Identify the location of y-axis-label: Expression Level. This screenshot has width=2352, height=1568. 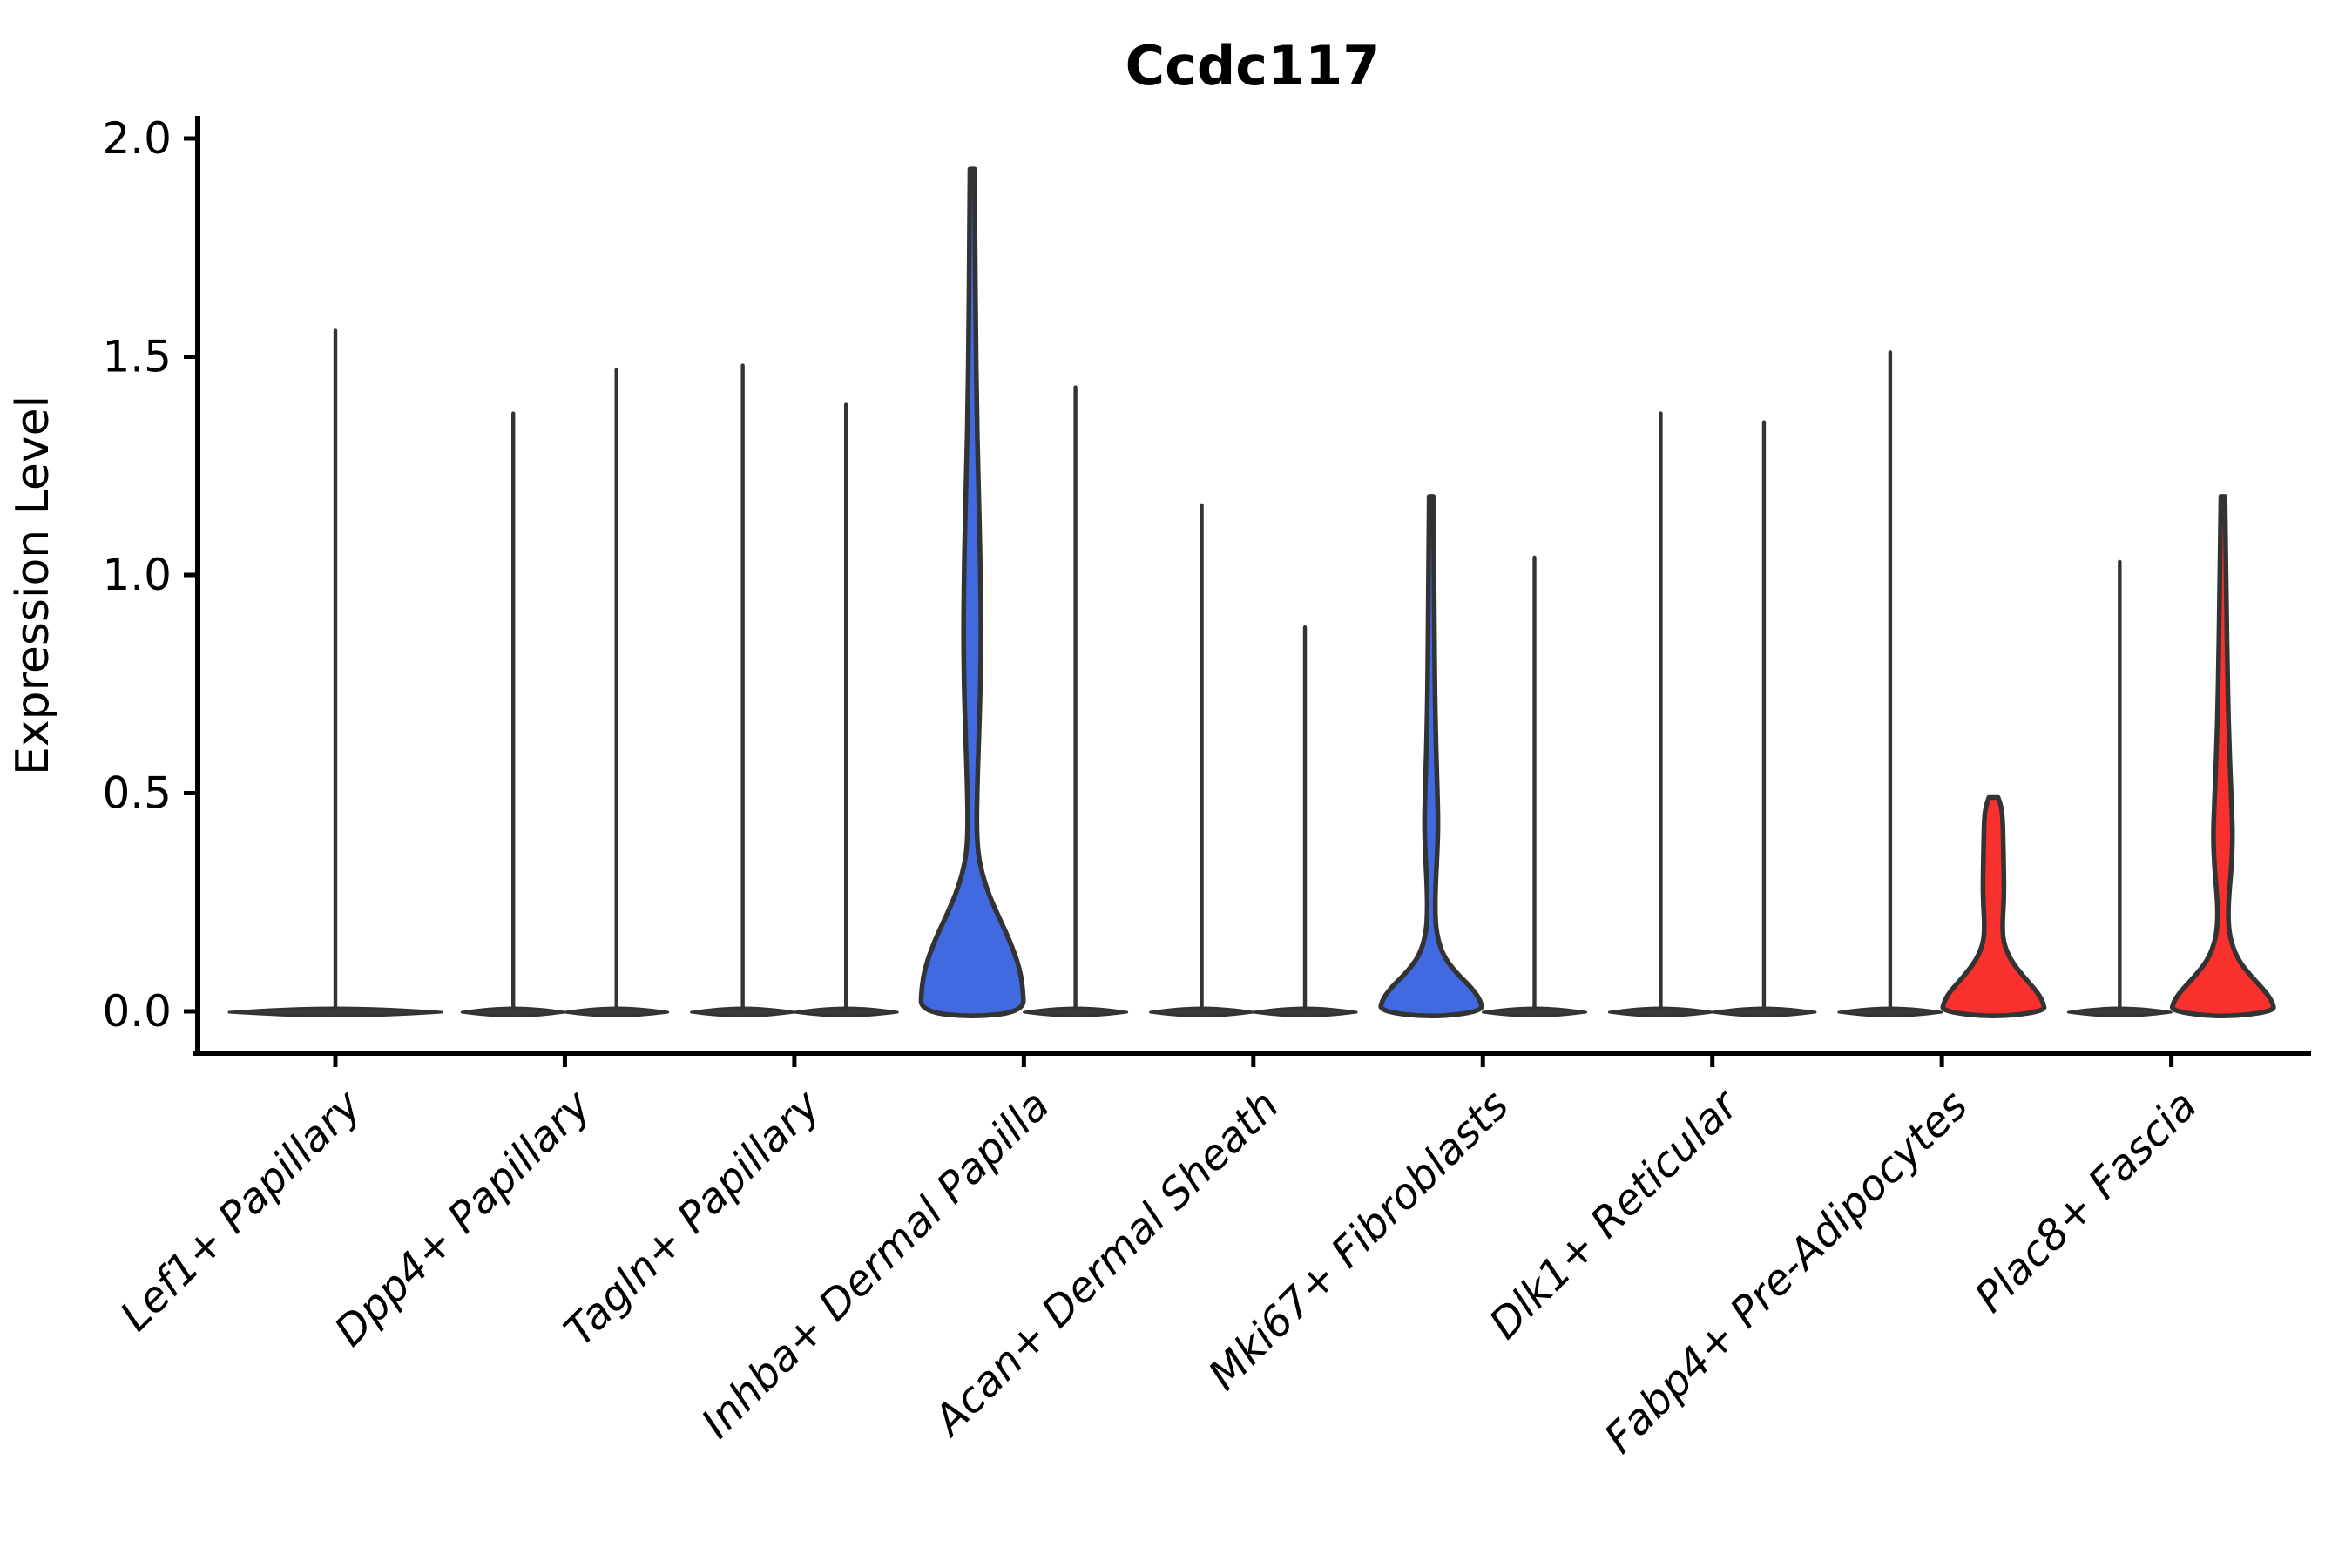
(33, 585).